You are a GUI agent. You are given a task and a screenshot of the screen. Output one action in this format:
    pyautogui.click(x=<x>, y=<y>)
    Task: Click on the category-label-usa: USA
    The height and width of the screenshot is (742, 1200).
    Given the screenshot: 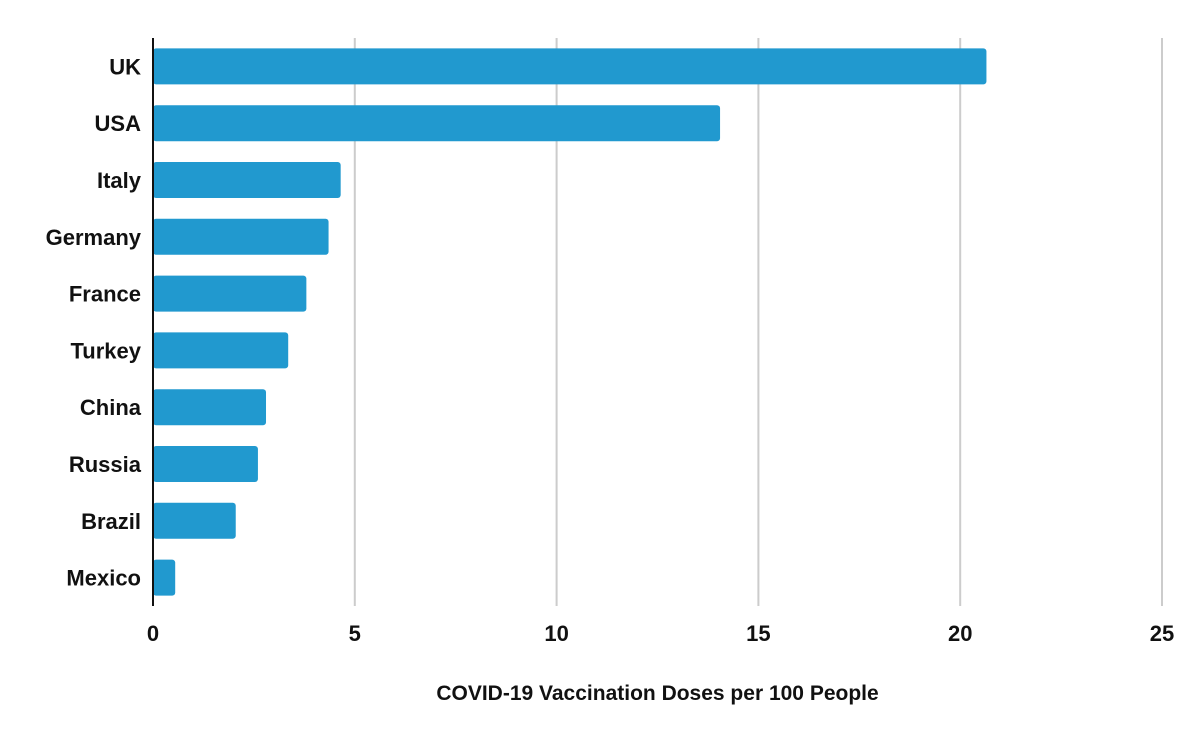 What is the action you would take?
    pyautogui.click(x=118, y=123)
    